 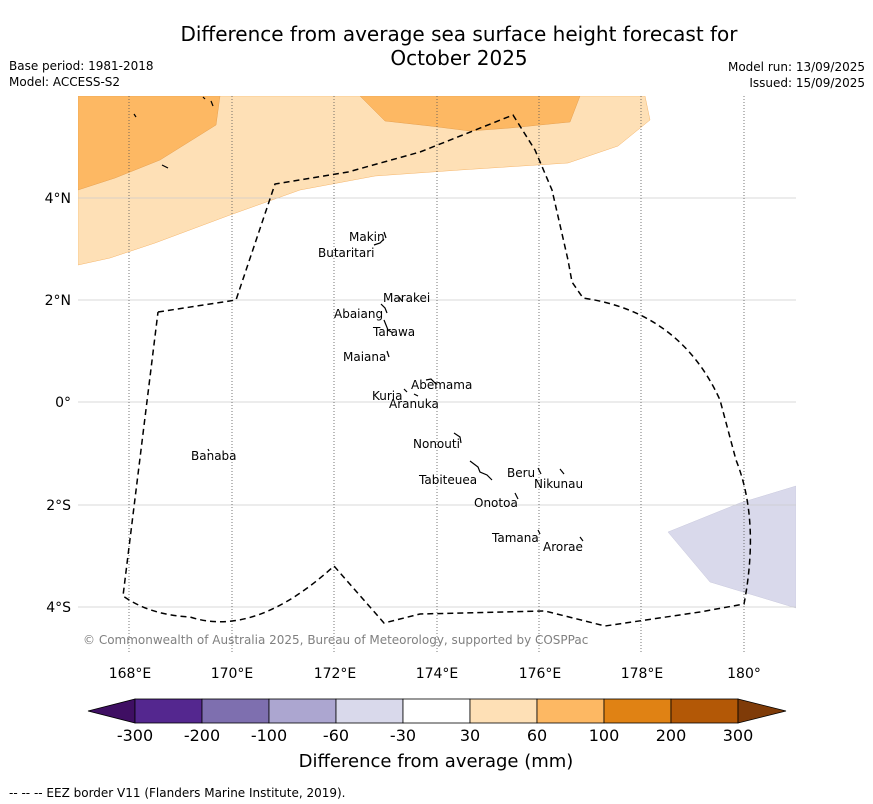 What do you see at coordinates (387, 396) in the screenshot?
I see `place-label-kuria: Kuria` at bounding box center [387, 396].